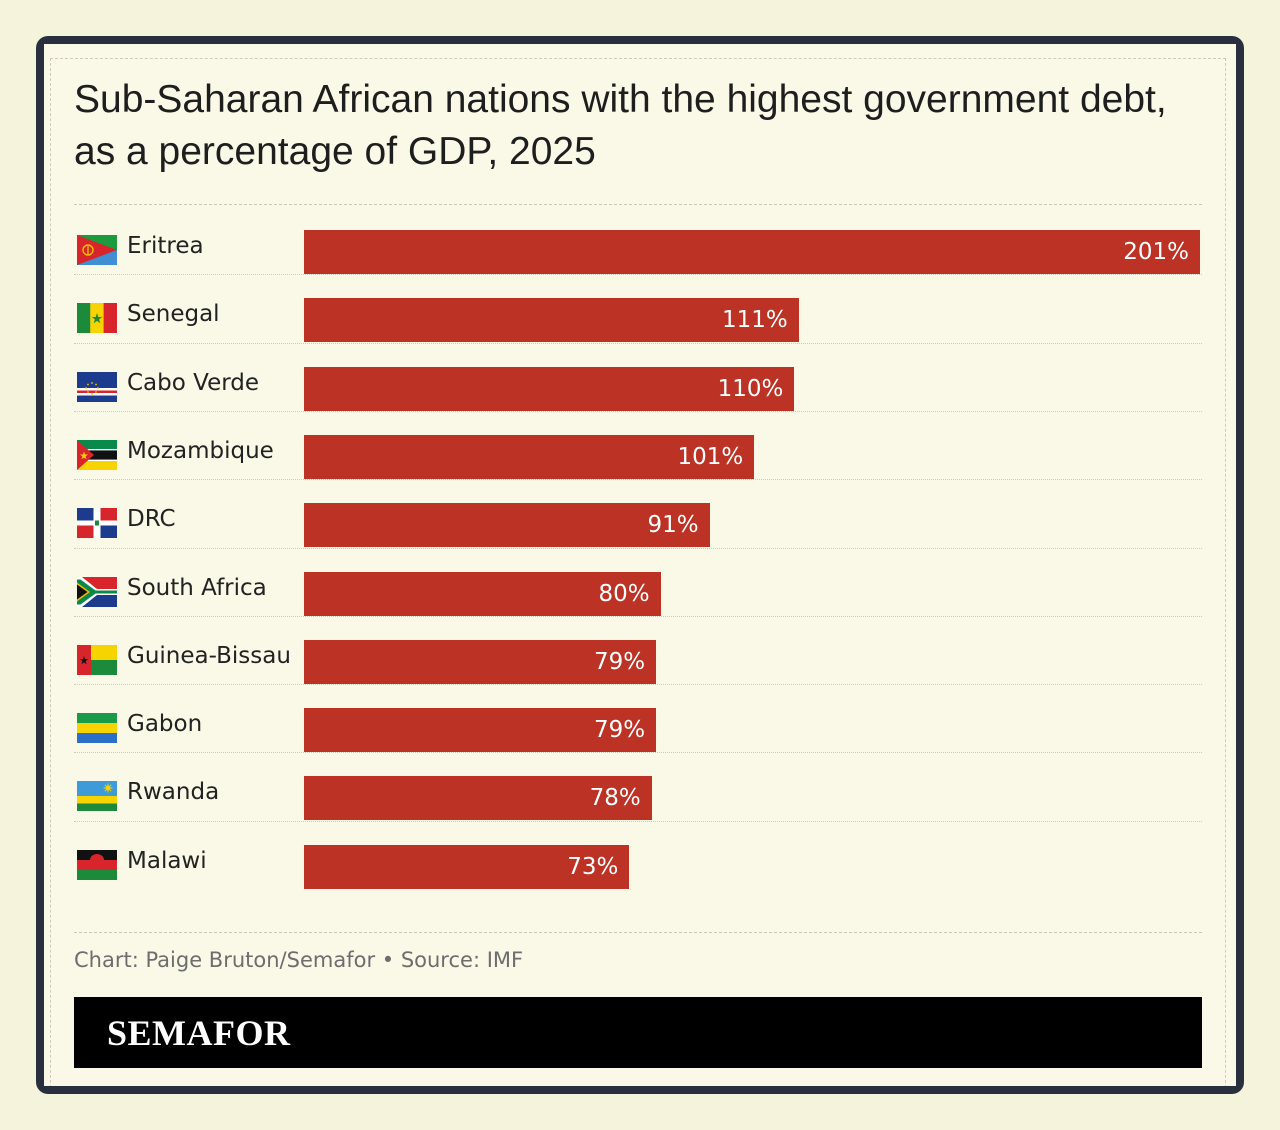  I want to click on bar-row-cabo-verde: Cabo Verde 110%, so click(640, 376).